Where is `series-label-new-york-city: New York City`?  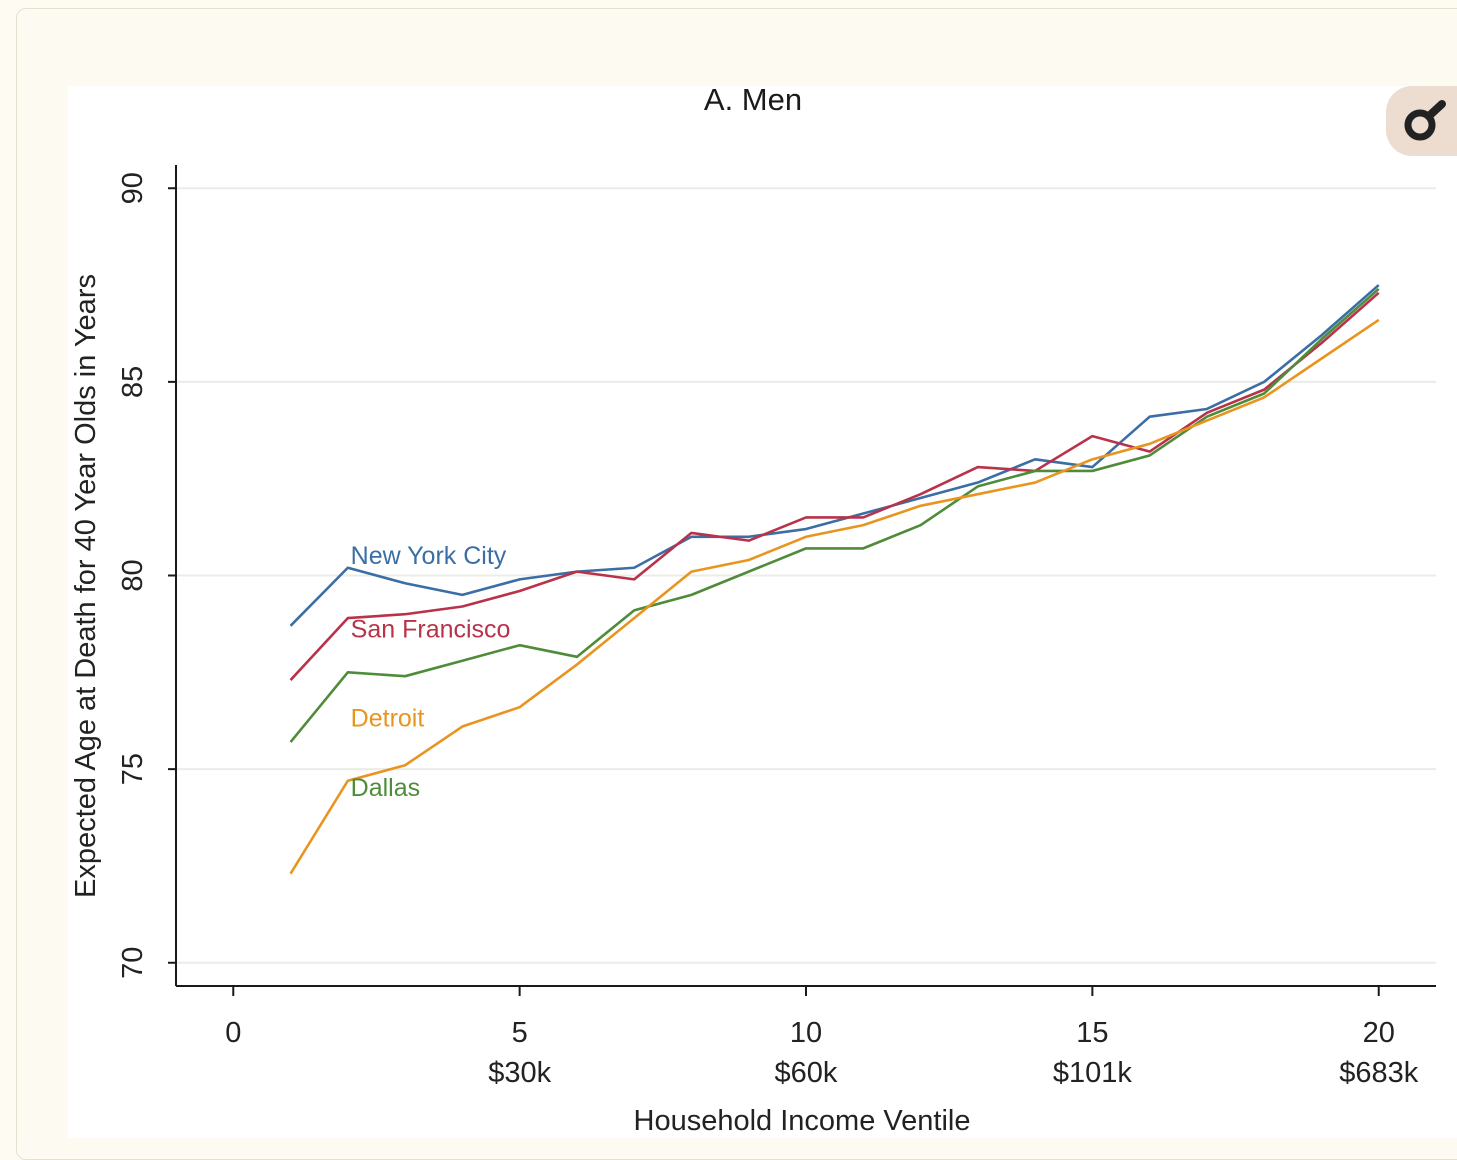 series-label-new-york-city: New York City is located at coordinates (429, 556).